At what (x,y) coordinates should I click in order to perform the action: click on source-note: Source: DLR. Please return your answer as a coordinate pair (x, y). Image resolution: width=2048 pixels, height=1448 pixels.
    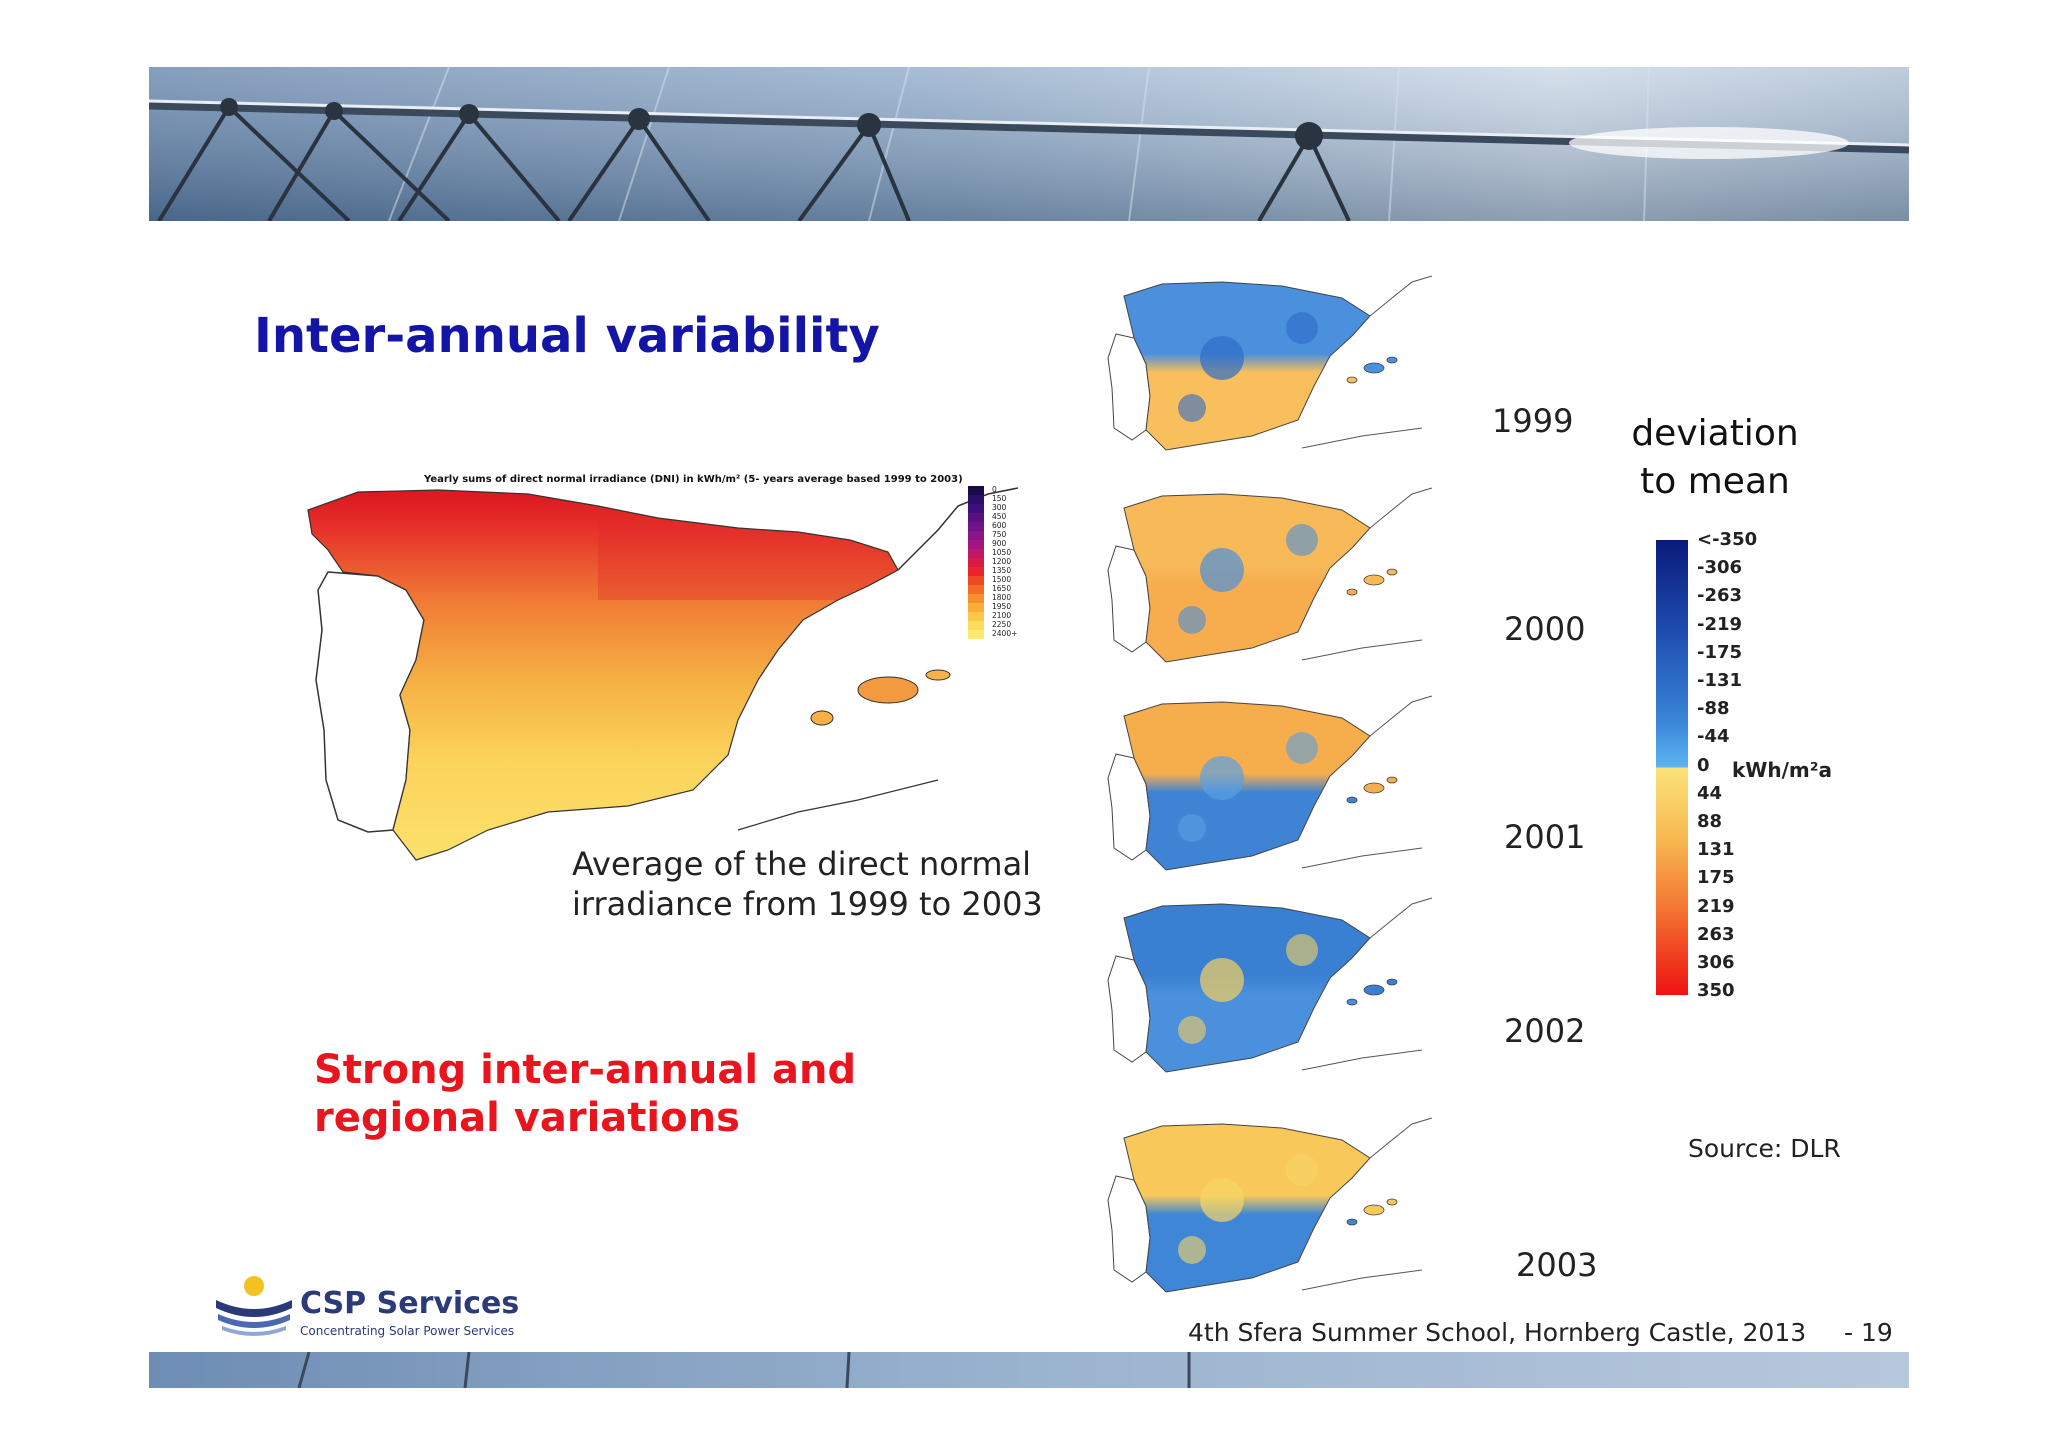
    Looking at the image, I should click on (1764, 1148).